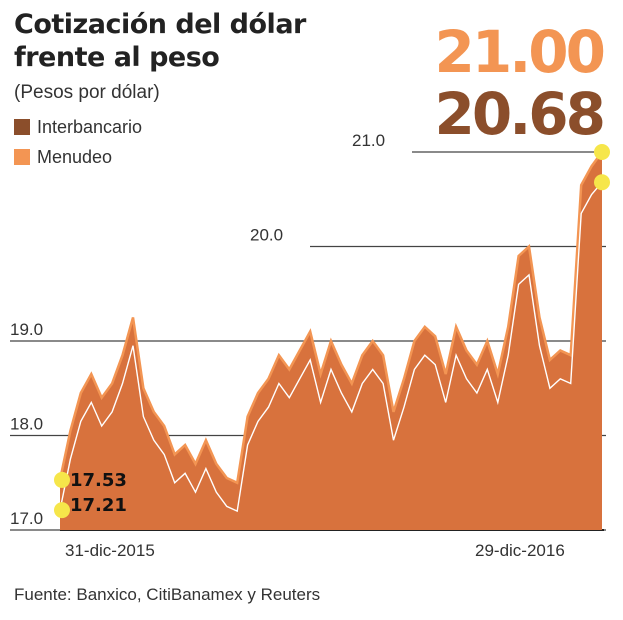  I want to click on start-label-interbancario: 17.21, so click(98, 505).